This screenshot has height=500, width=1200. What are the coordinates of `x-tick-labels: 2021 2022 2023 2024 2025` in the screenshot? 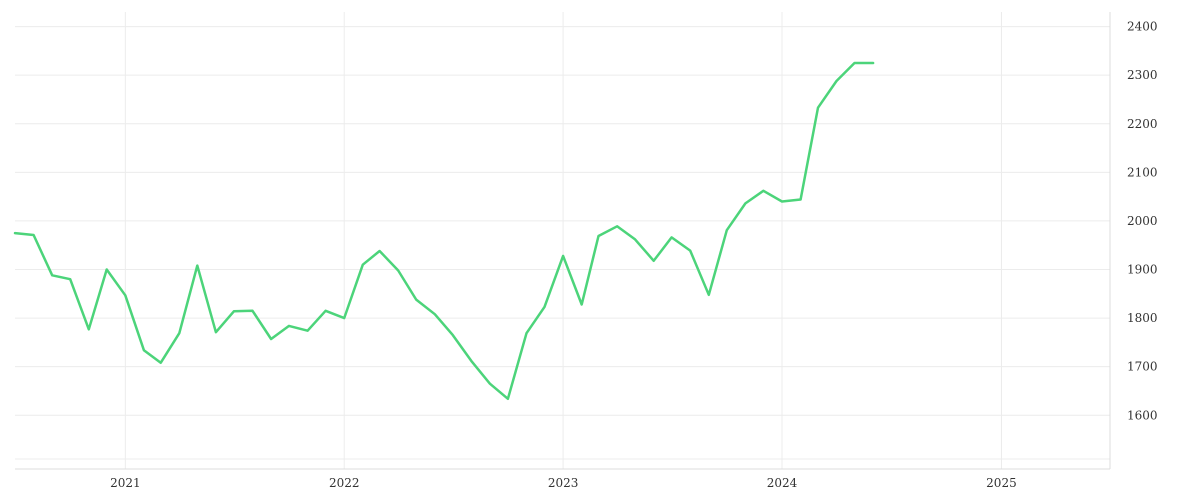 It's located at (563, 483).